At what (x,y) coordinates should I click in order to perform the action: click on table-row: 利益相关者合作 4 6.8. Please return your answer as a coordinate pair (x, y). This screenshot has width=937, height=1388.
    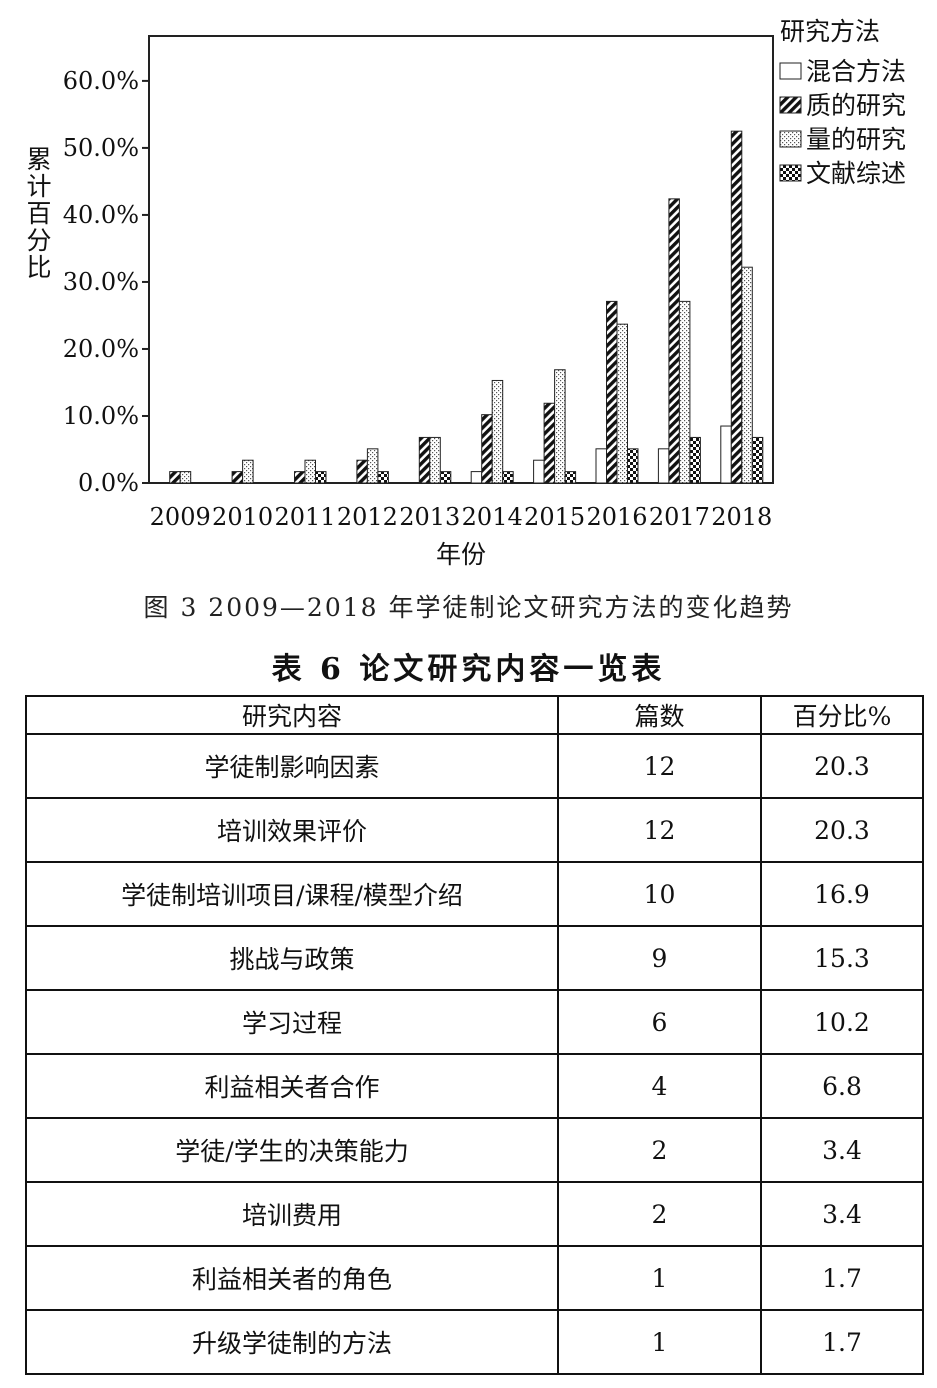
    Looking at the image, I should click on (474, 1086).